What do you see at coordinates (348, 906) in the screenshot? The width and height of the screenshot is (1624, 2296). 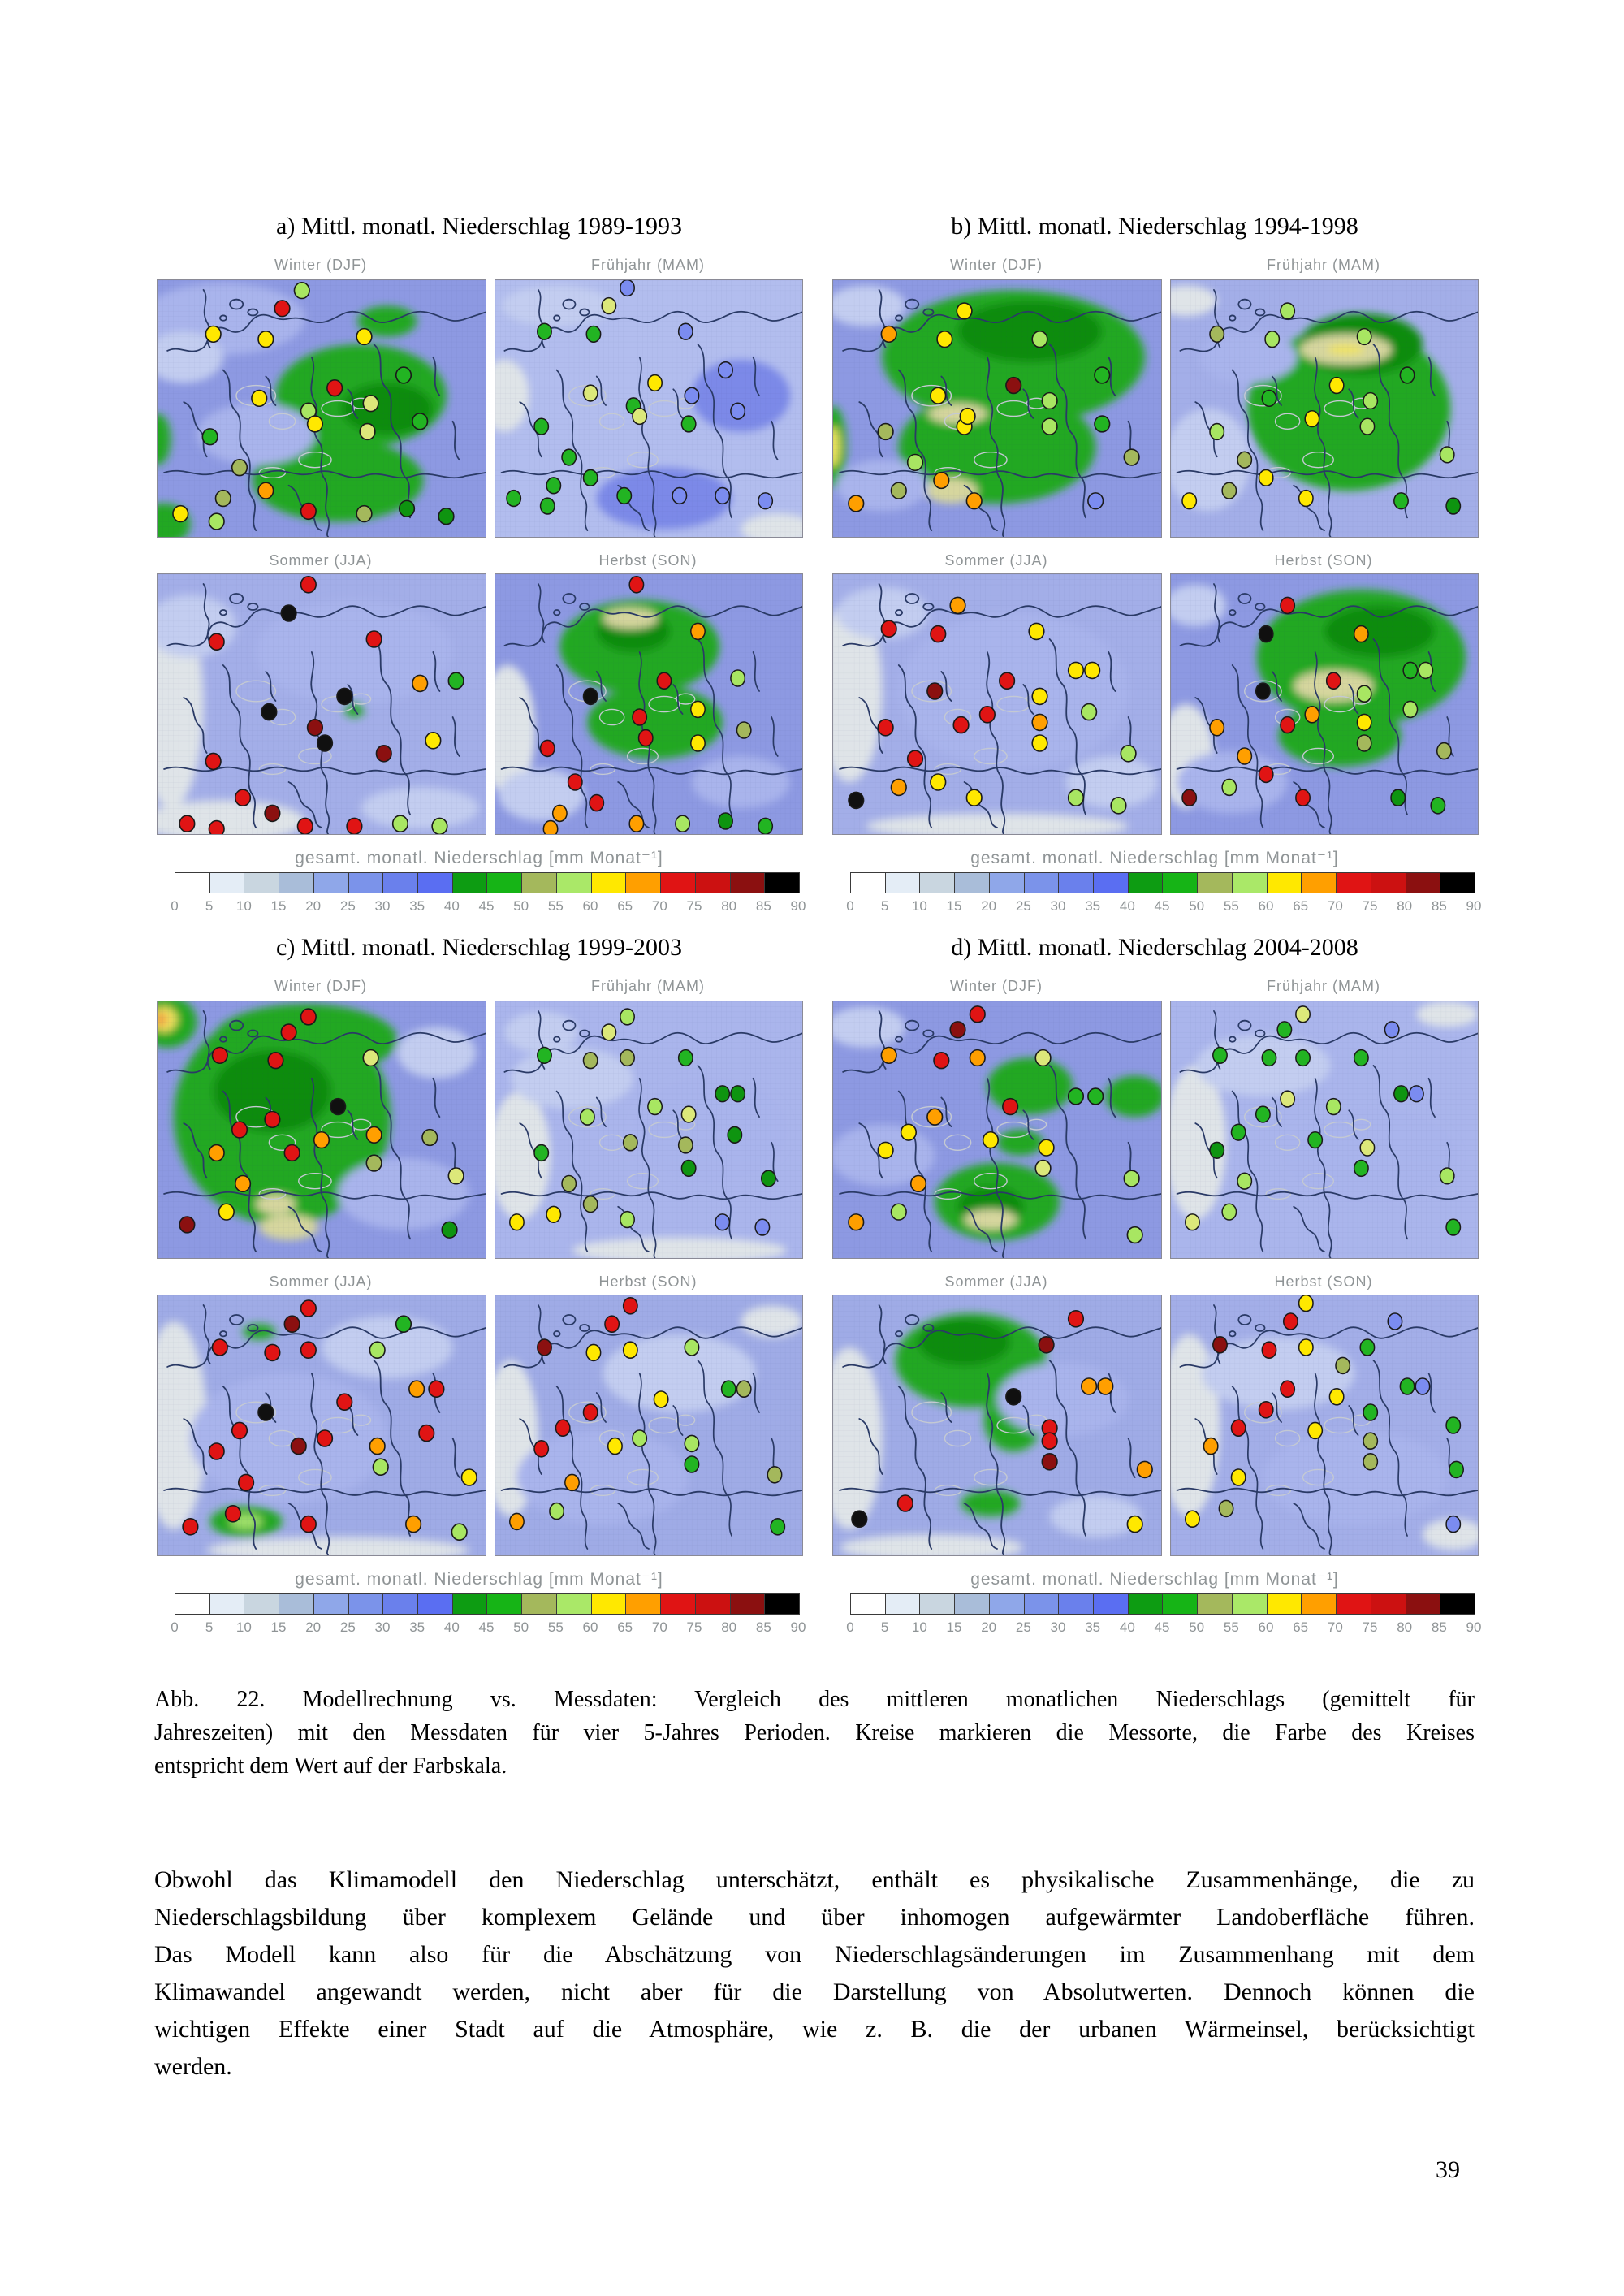 I see `colorbar-tick-label: 25` at bounding box center [348, 906].